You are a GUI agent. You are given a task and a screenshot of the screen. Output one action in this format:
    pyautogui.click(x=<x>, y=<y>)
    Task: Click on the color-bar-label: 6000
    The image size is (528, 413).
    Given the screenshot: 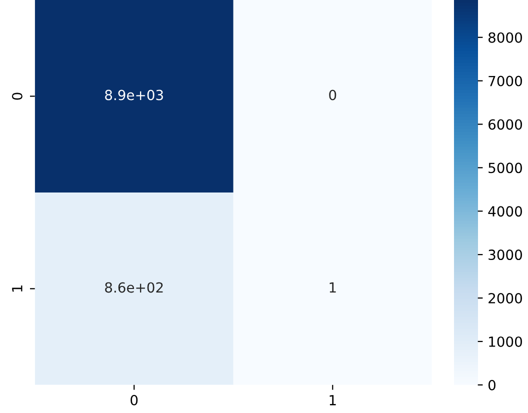 What is the action you would take?
    pyautogui.click(x=505, y=124)
    